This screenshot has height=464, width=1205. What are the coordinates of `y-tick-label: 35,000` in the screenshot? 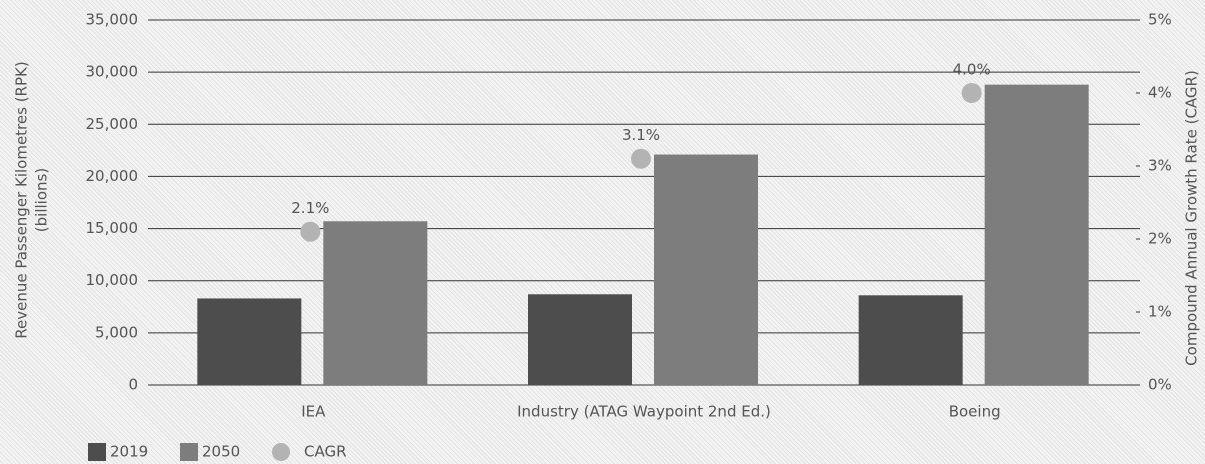 It's located at (112, 20).